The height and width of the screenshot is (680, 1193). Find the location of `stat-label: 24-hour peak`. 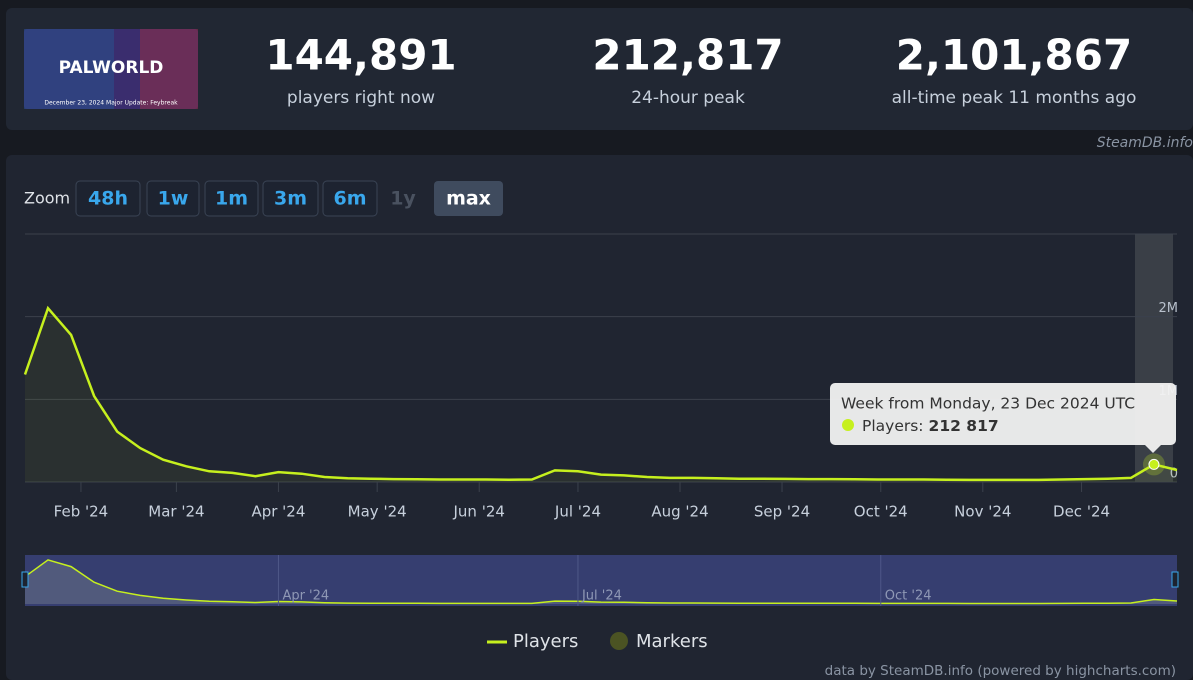

stat-label: 24-hour peak is located at coordinates (688, 98).